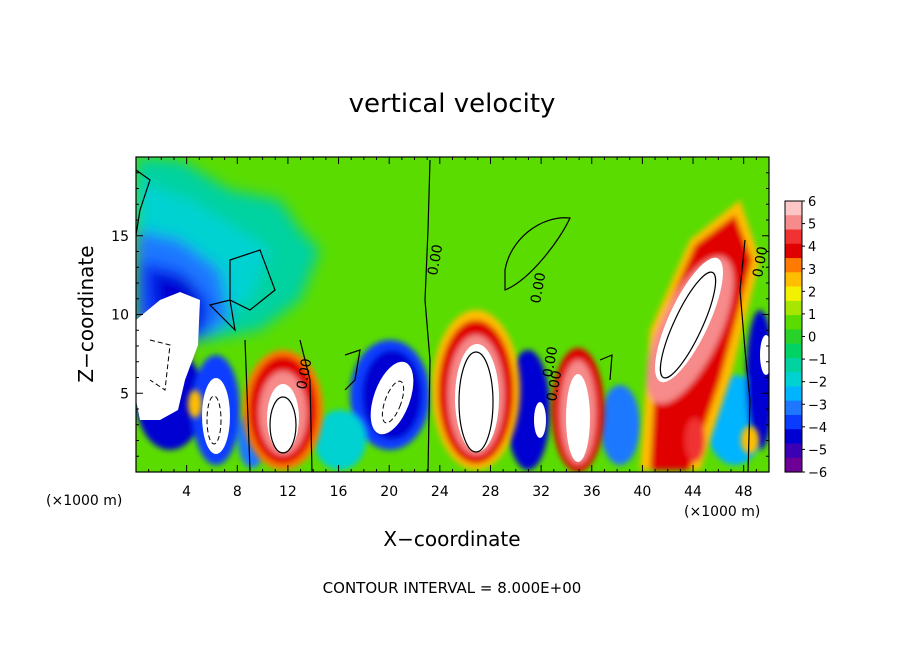  Describe the element at coordinates (186, 492) in the screenshot. I see `x-tick-label: 4` at that location.